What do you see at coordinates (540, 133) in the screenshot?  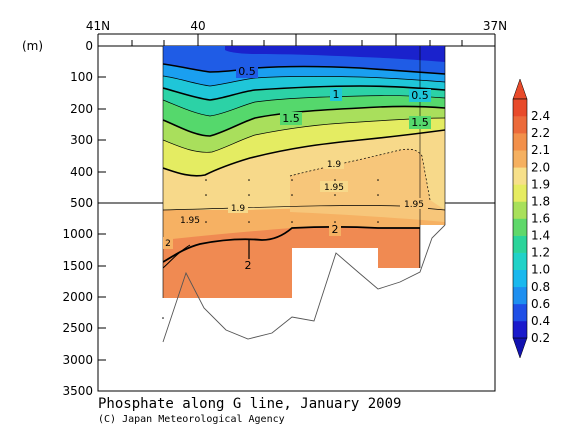 I see `colorbar-tick-label: 2.2` at bounding box center [540, 133].